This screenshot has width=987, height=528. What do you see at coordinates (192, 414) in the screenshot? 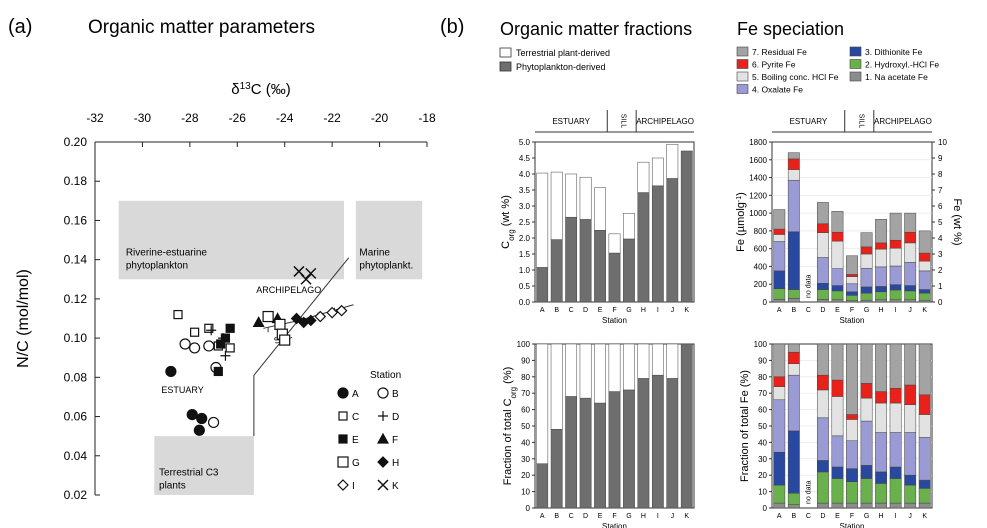
I see `data-point-A` at bounding box center [192, 414].